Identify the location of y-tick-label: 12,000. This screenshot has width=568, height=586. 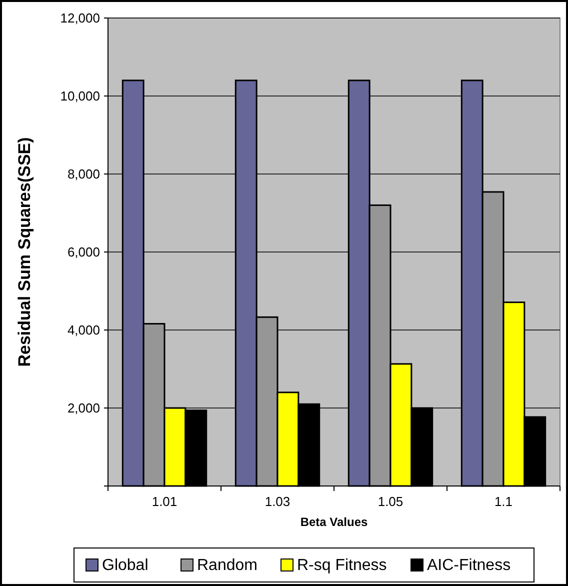
(80, 18).